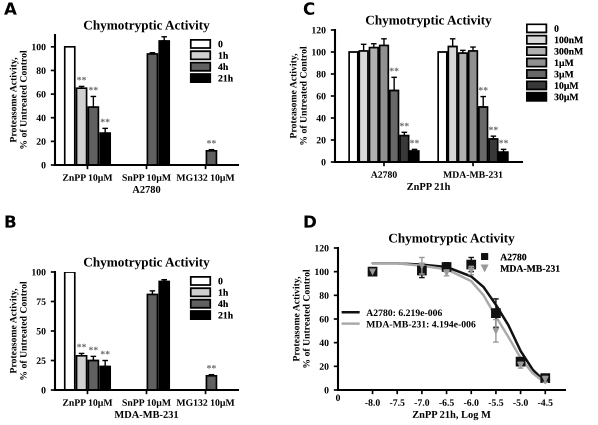 The height and width of the screenshot is (425, 598). Describe the element at coordinates (41, 301) in the screenshot. I see `y-tick-label: 75` at that location.